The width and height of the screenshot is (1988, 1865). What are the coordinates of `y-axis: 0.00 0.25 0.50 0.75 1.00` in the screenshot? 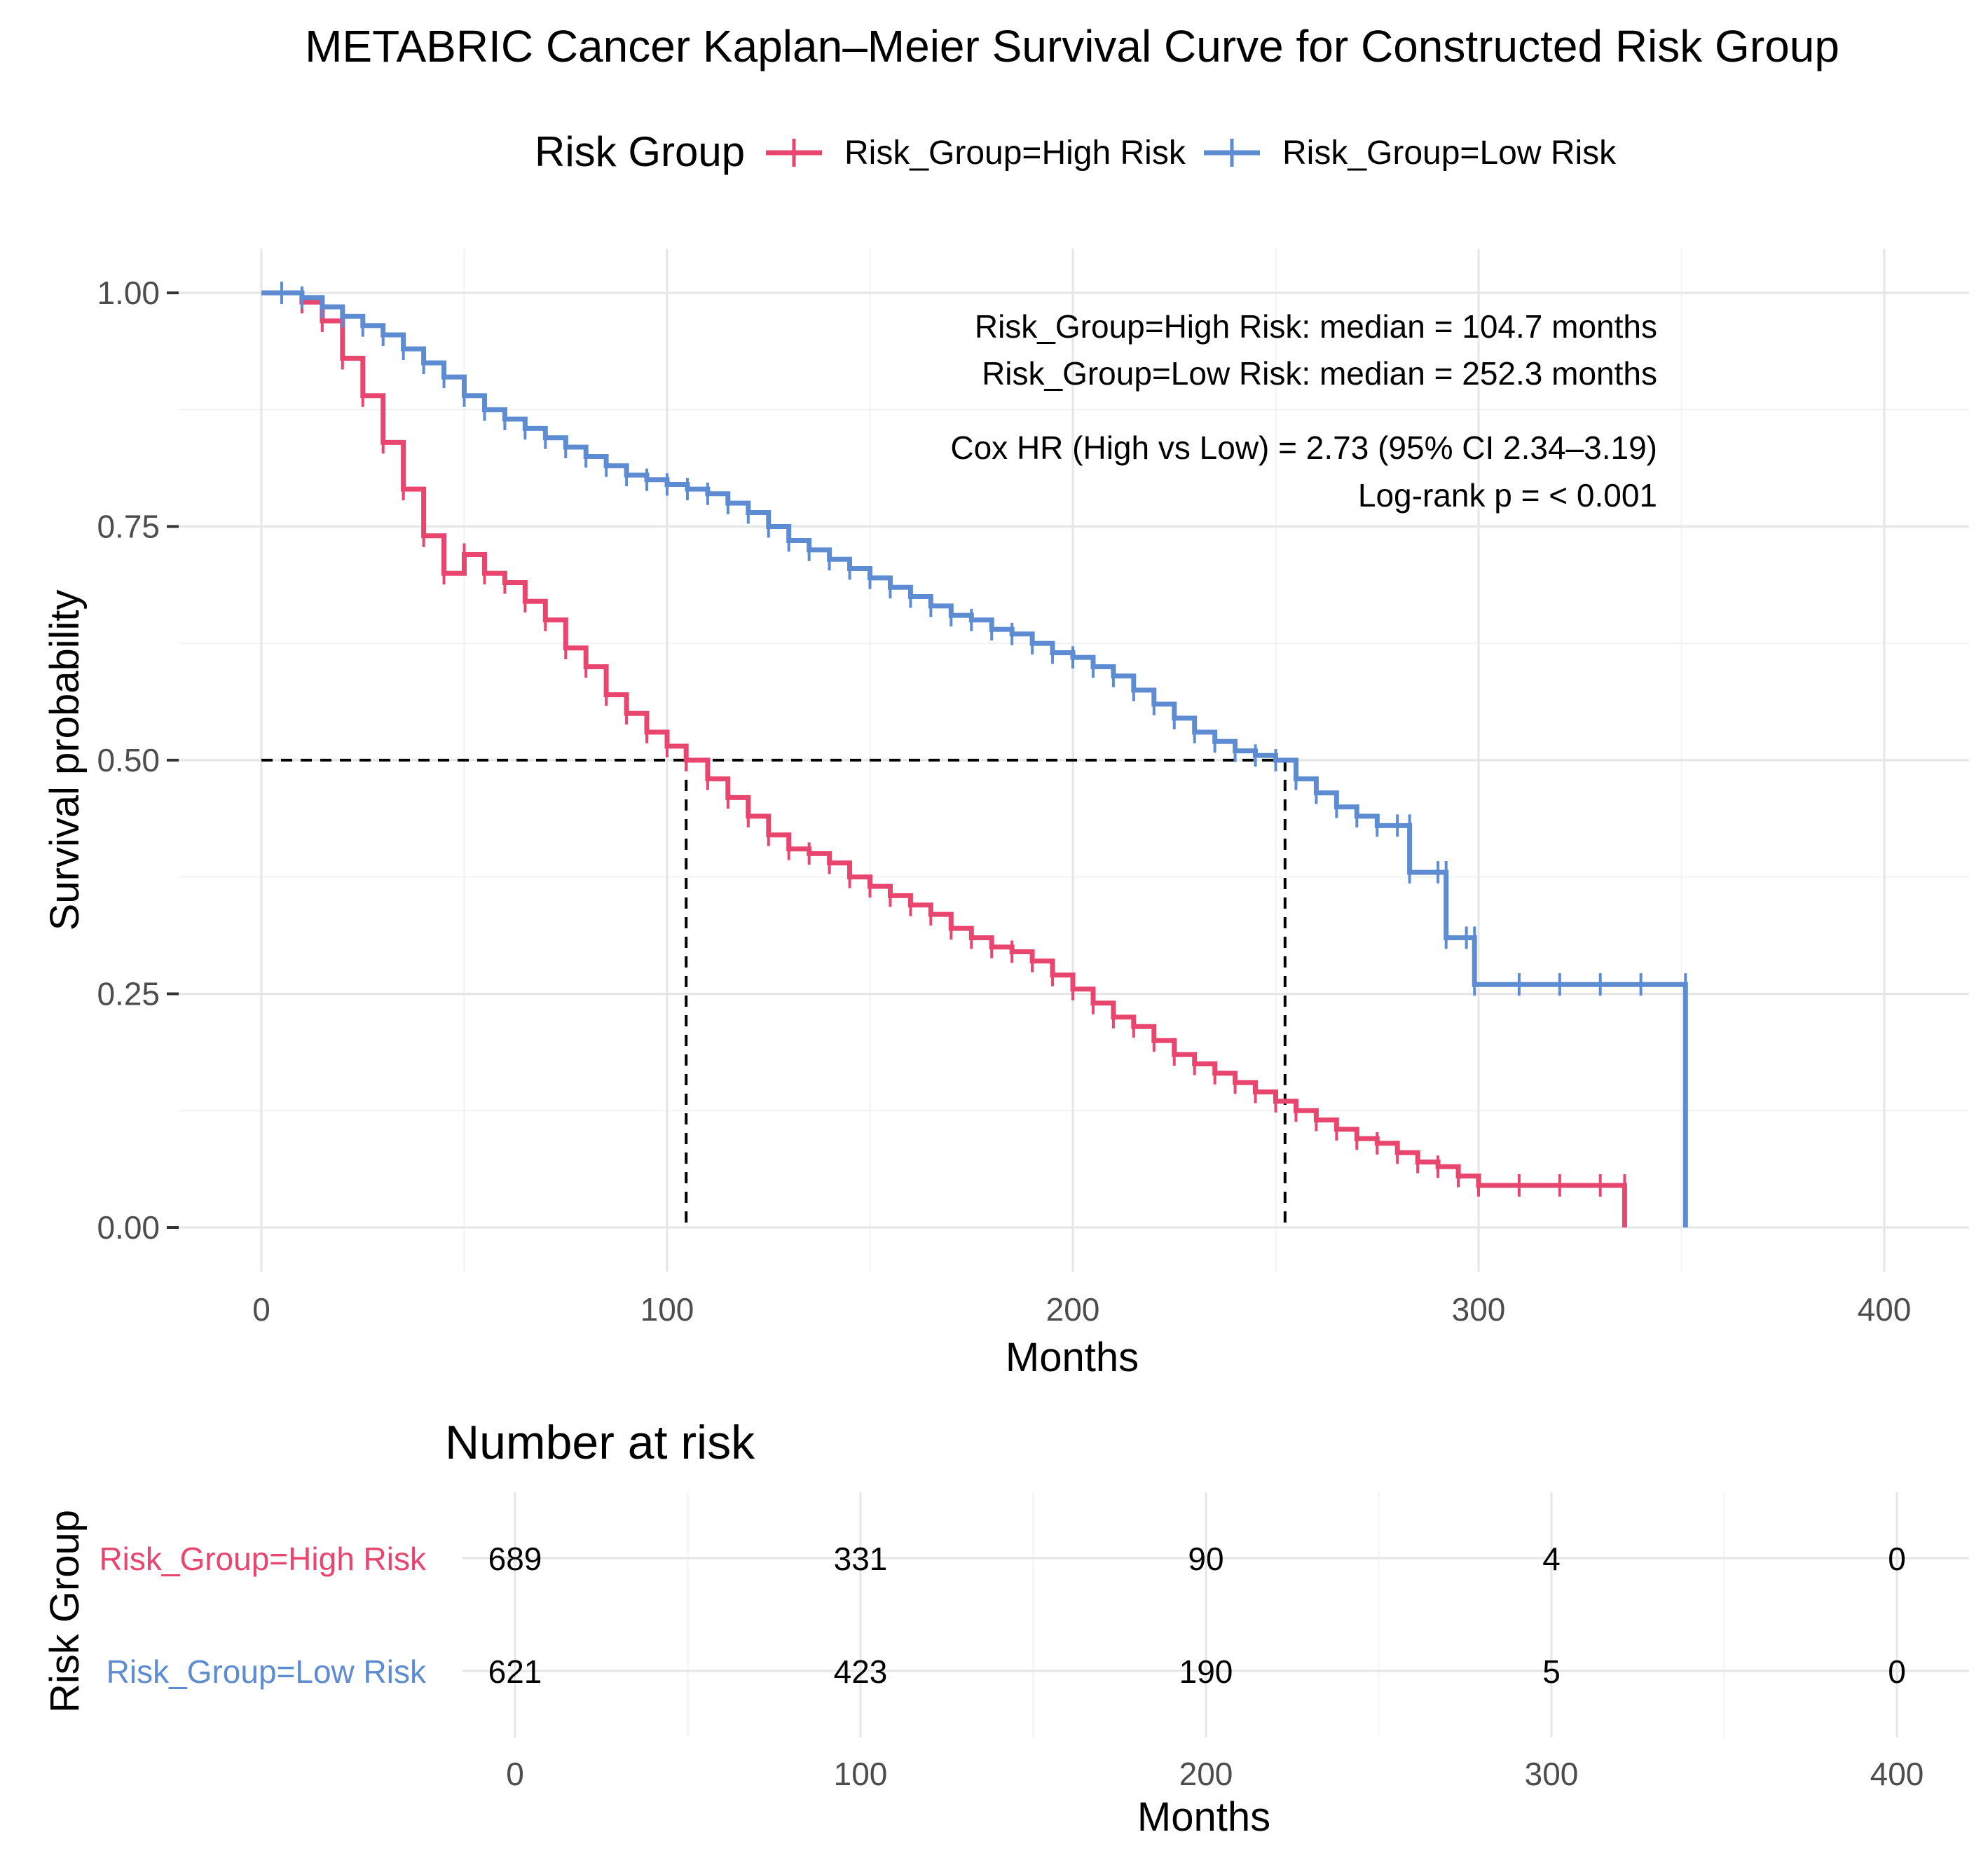 It's located at (138, 760).